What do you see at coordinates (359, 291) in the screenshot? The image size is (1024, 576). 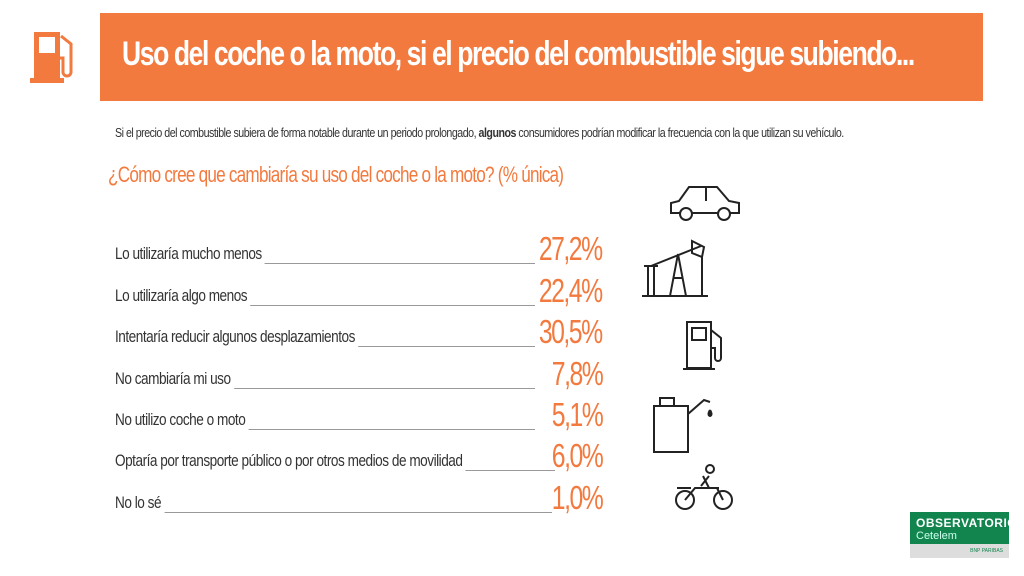 I see `result-row: Lo utilizaría algo menos 22,4%` at bounding box center [359, 291].